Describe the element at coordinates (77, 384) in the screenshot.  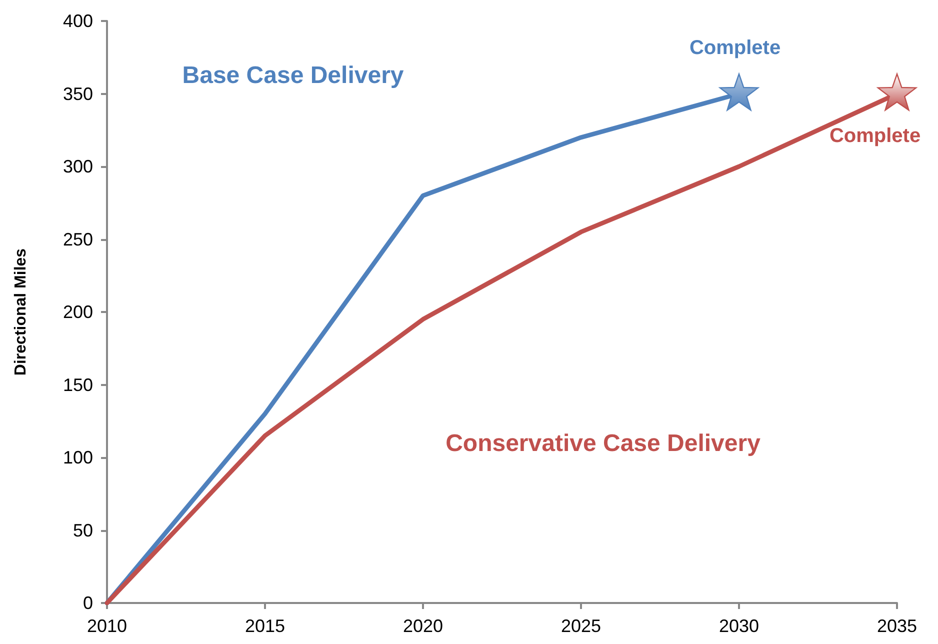
I see `y-tick-label: 150` at that location.